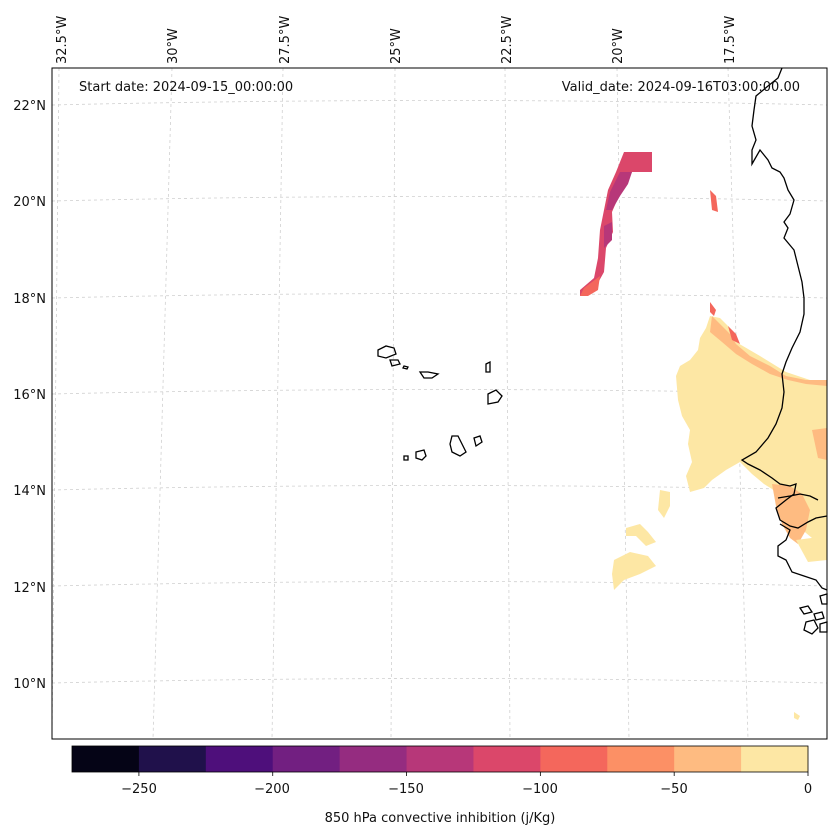  I want to click on lon-label-25w: 25°W, so click(396, 46).